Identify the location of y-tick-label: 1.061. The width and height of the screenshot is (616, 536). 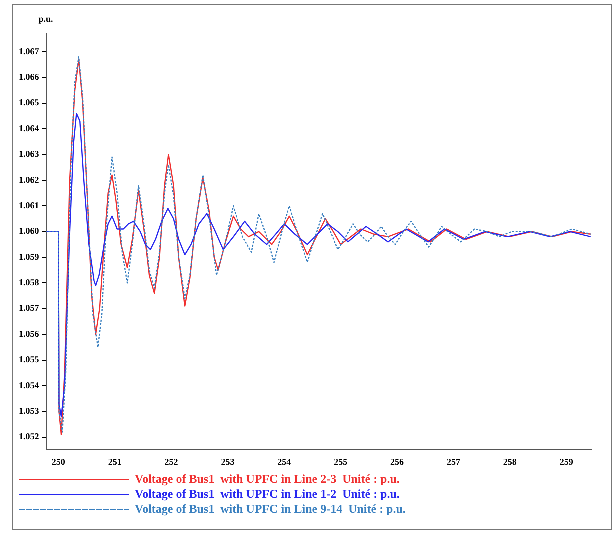
(29, 205).